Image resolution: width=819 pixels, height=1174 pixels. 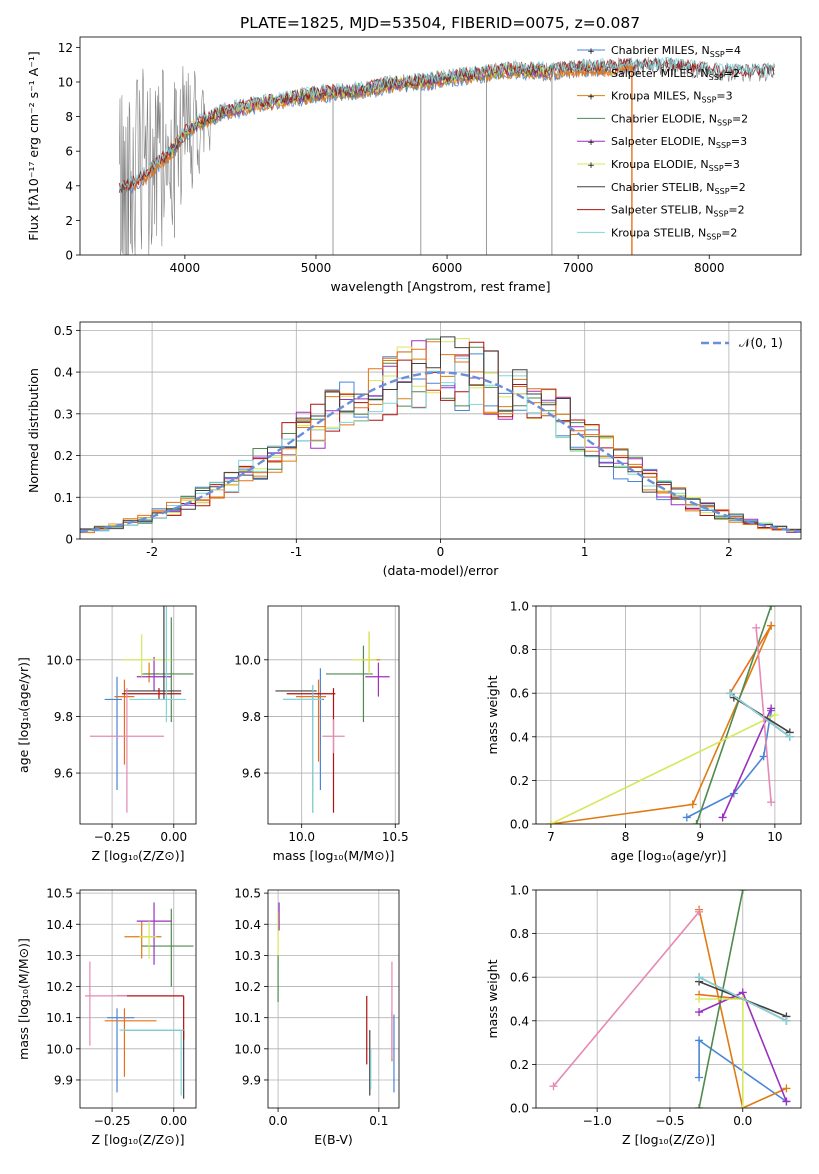 I want to click on ticks-massweight-vs-age: 7 8 9 10 0.0 0.2 0.4 0.6 0.8 1.0, so click(x=646, y=722).